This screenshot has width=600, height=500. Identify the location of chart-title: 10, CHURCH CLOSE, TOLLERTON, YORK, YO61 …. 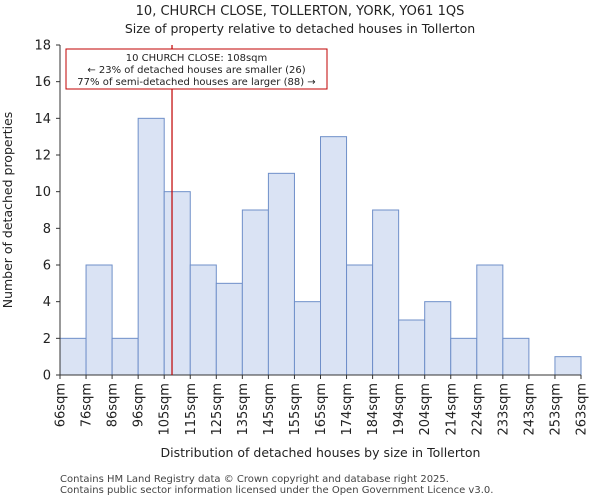
(300, 11).